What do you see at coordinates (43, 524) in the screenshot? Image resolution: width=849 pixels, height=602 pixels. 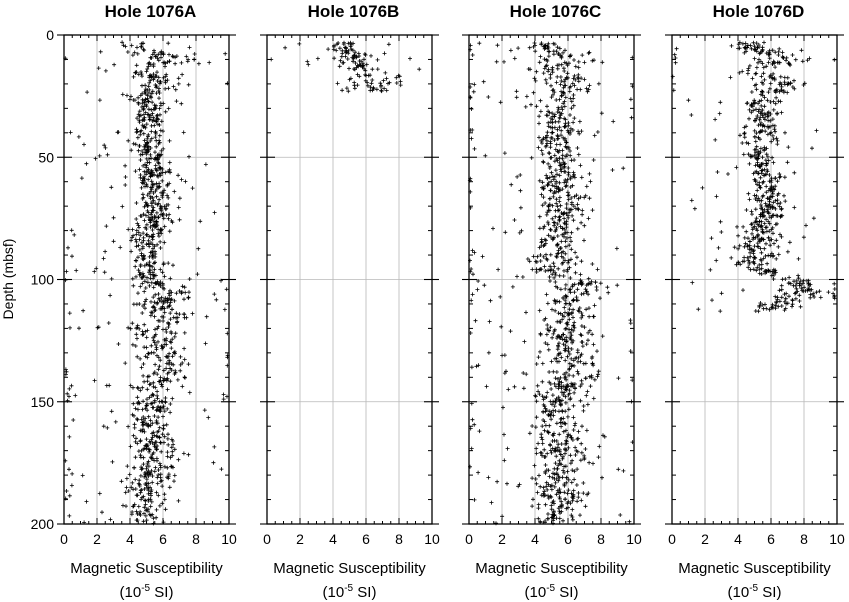 I see `y-tick-label: 200` at bounding box center [43, 524].